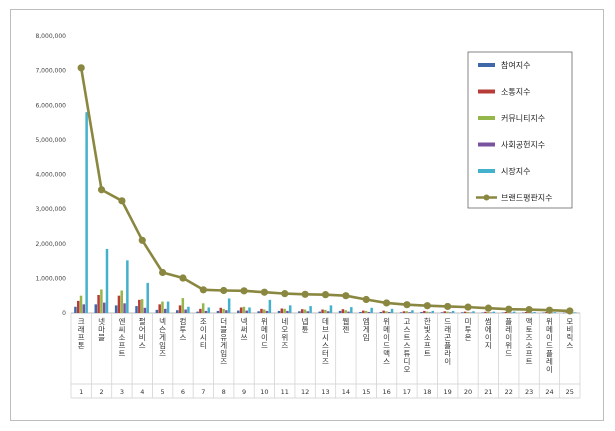 The image size is (615, 431). I want to click on category-rank: 20, so click(468, 392).